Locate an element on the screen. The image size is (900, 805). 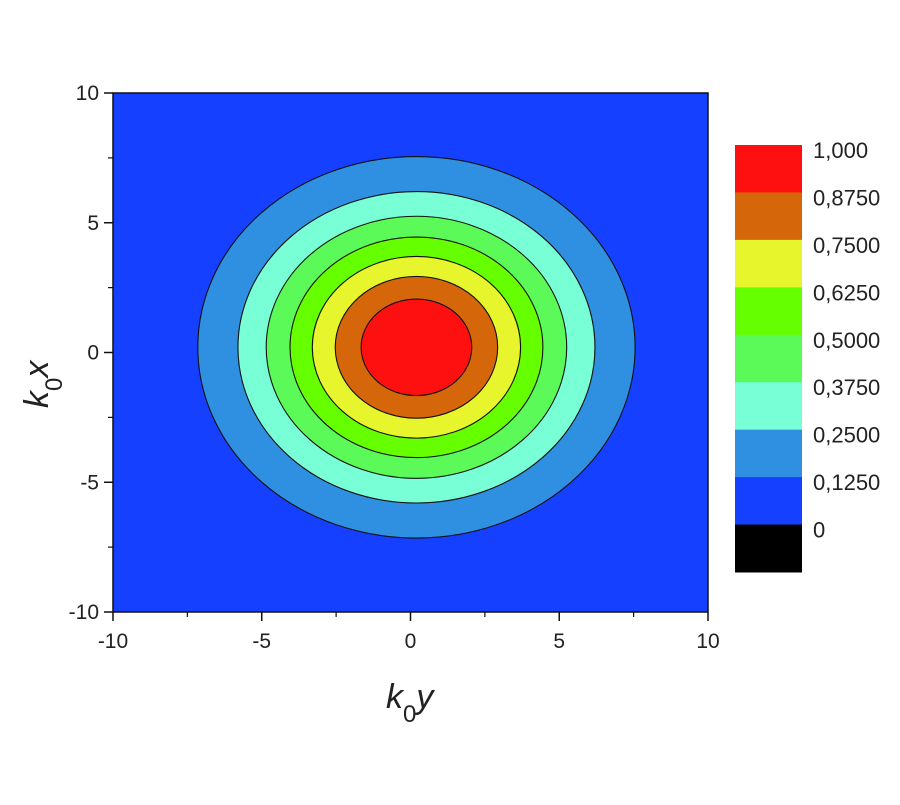
y-axis-label-sub: 0 is located at coordinates (54, 384).